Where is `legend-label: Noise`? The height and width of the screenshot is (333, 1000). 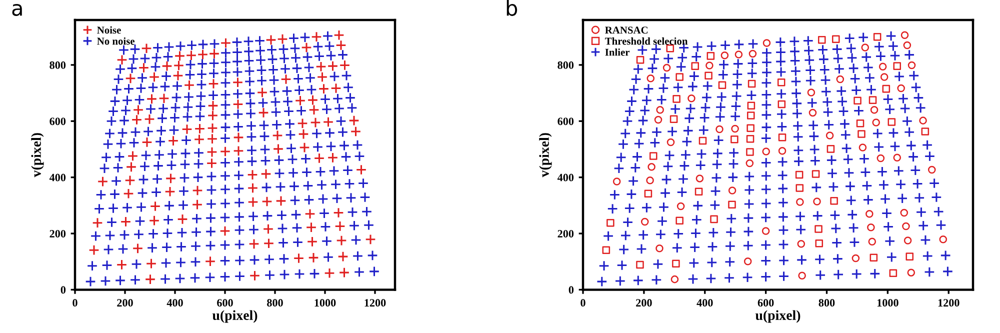 legend-label: Noise is located at coordinates (109, 30).